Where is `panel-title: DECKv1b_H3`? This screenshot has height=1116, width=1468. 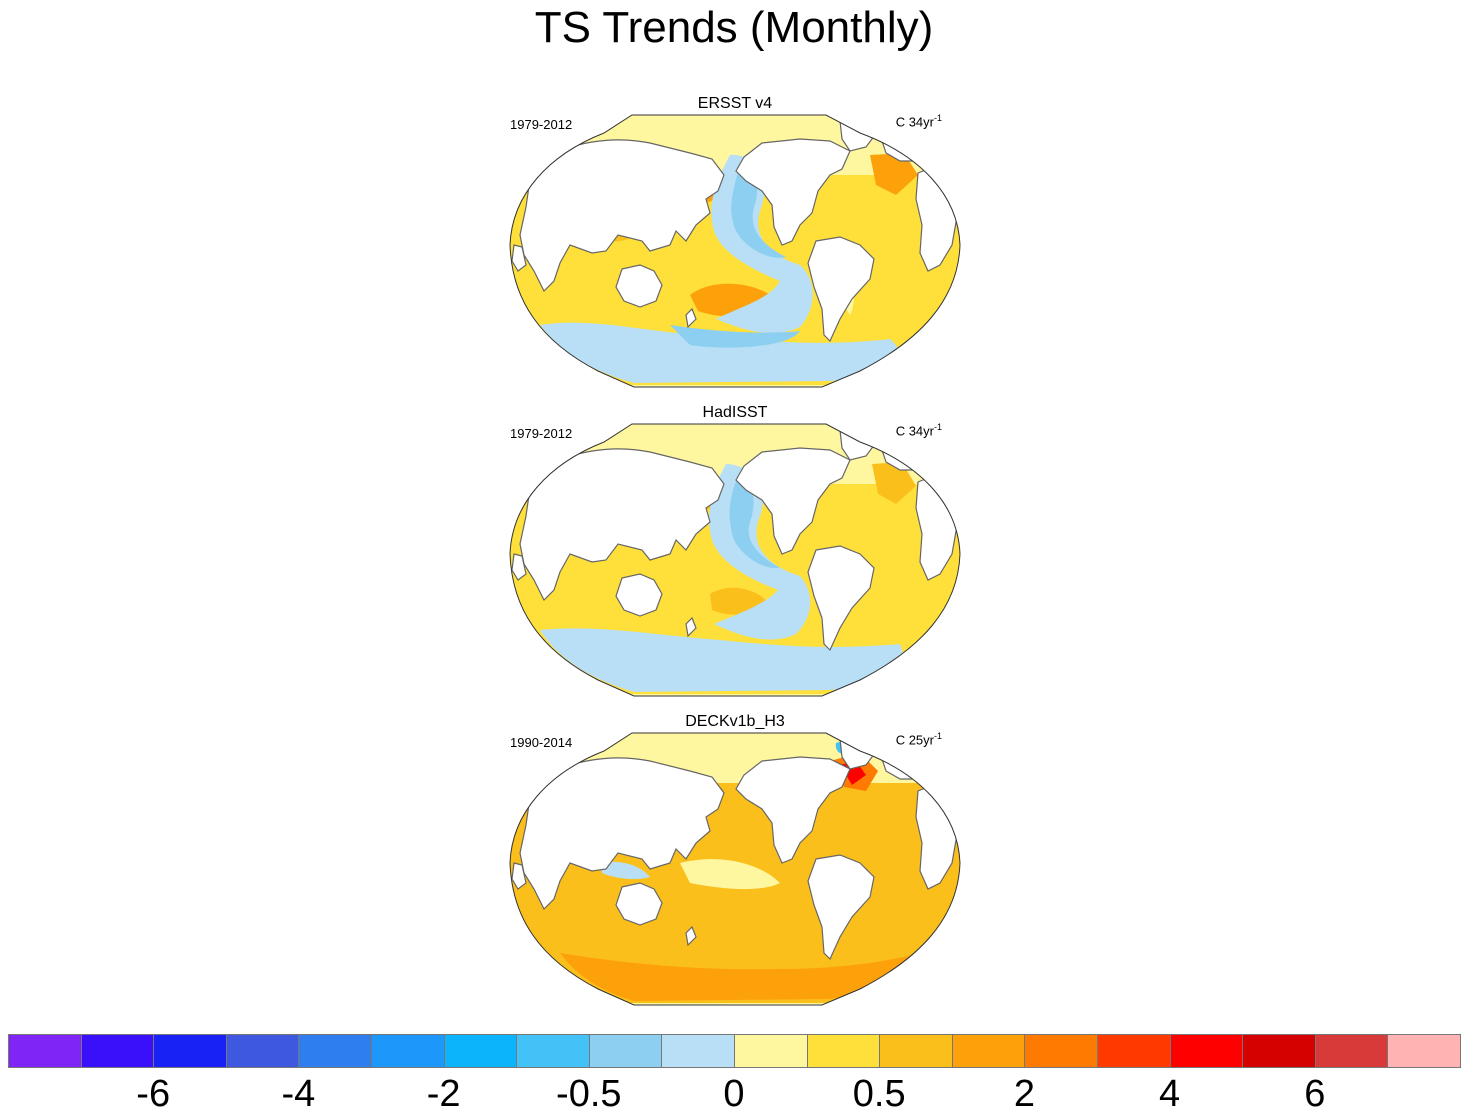
panel-title: DECKv1b_H3 is located at coordinates (735, 721).